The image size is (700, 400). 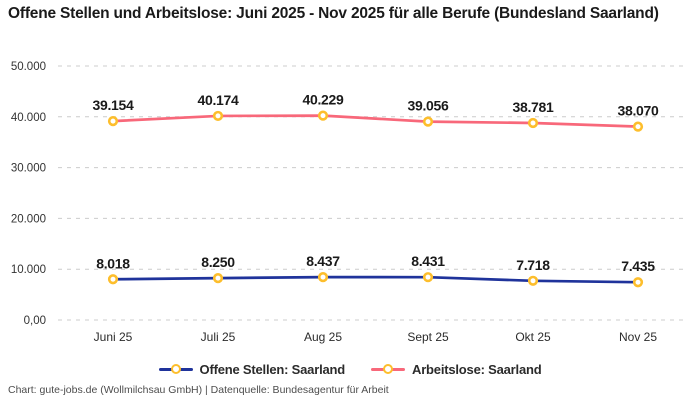 I want to click on y-axis-tick-label: 0,00, so click(x=35, y=321).